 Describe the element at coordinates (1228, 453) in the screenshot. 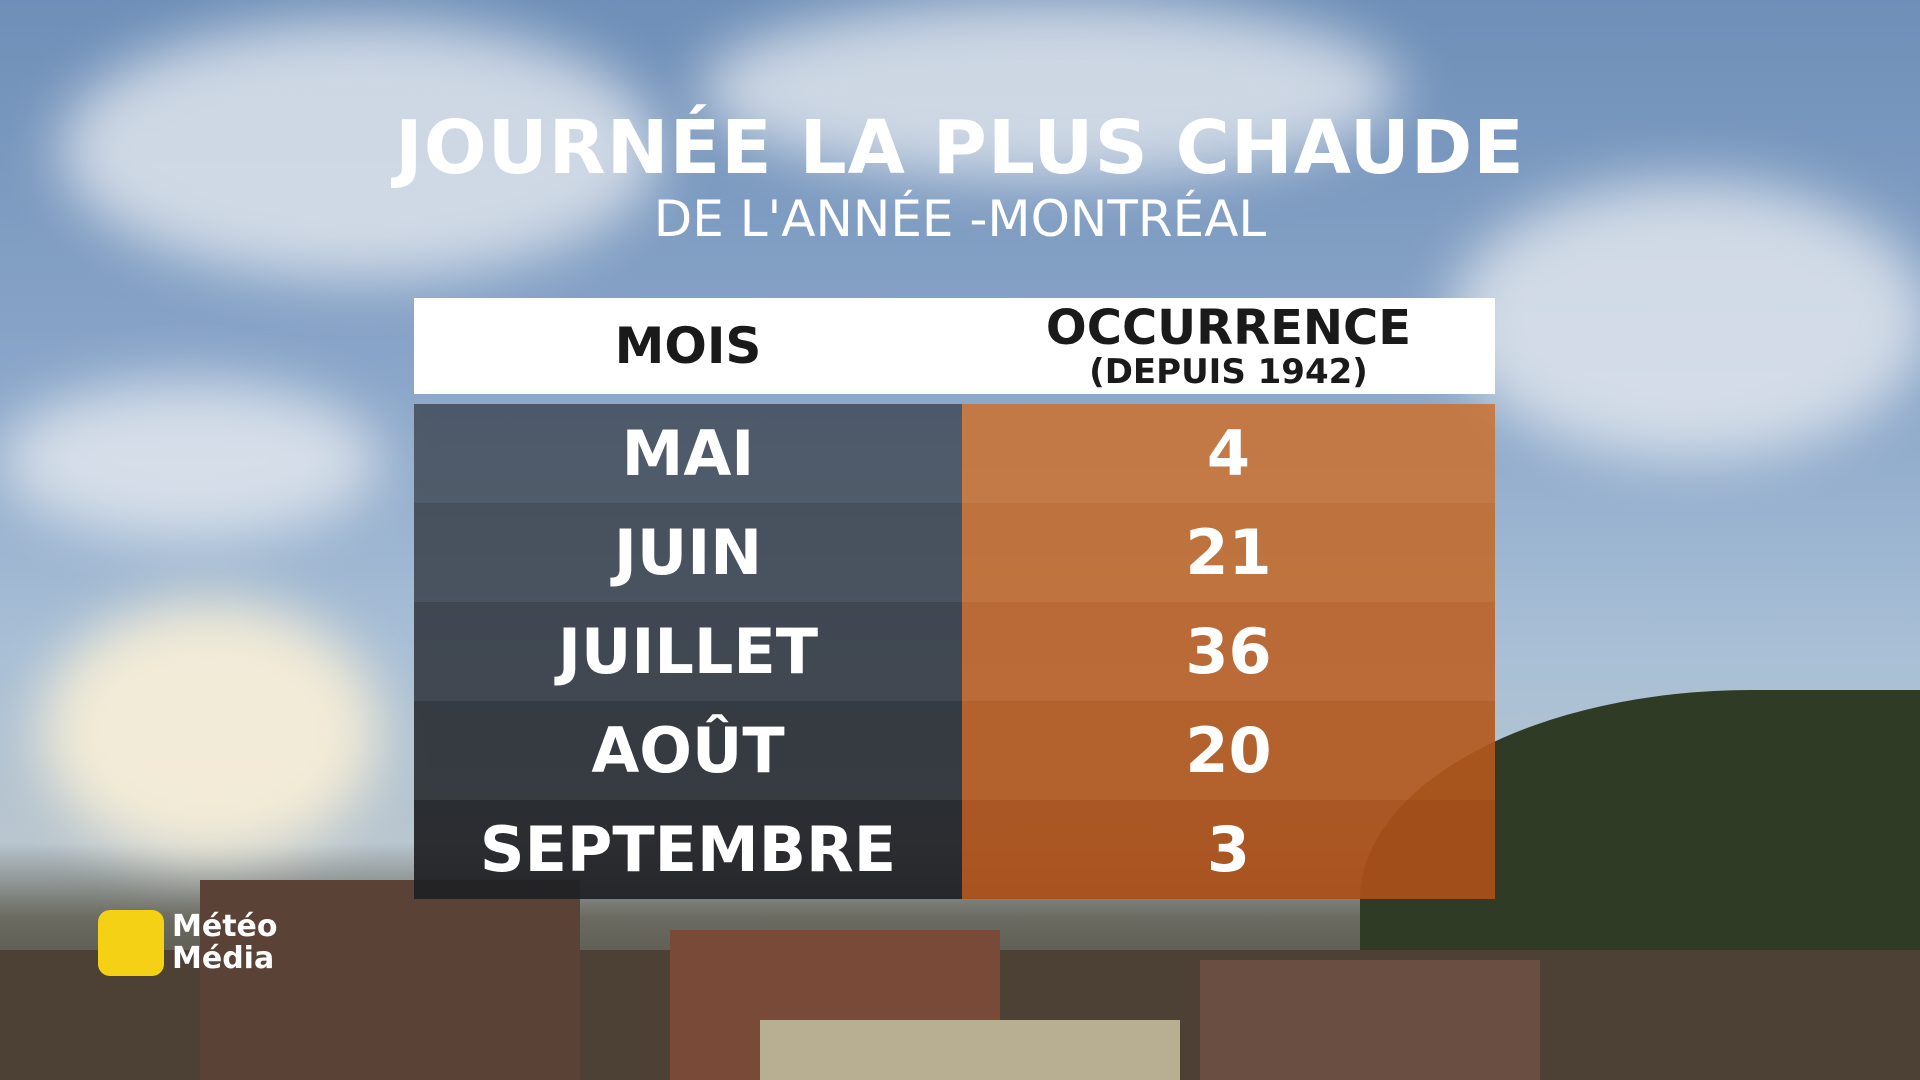

I see `occurrence-cell: 4` at that location.